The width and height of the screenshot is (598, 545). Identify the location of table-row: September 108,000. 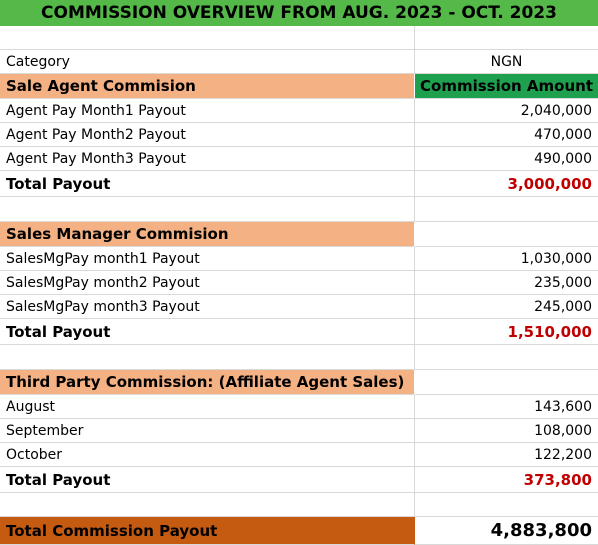
(299, 431).